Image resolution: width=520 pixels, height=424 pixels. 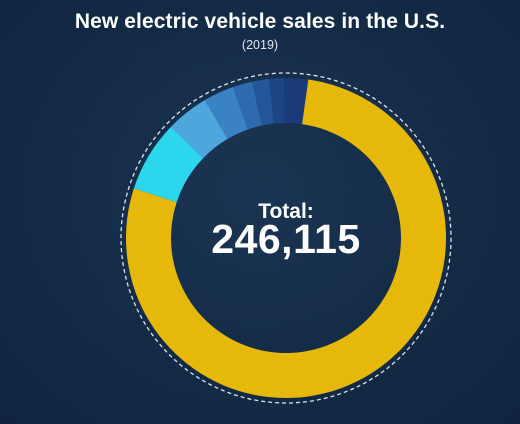 What do you see at coordinates (260, 45) in the screenshot?
I see `chart-subtitle: (2019)` at bounding box center [260, 45].